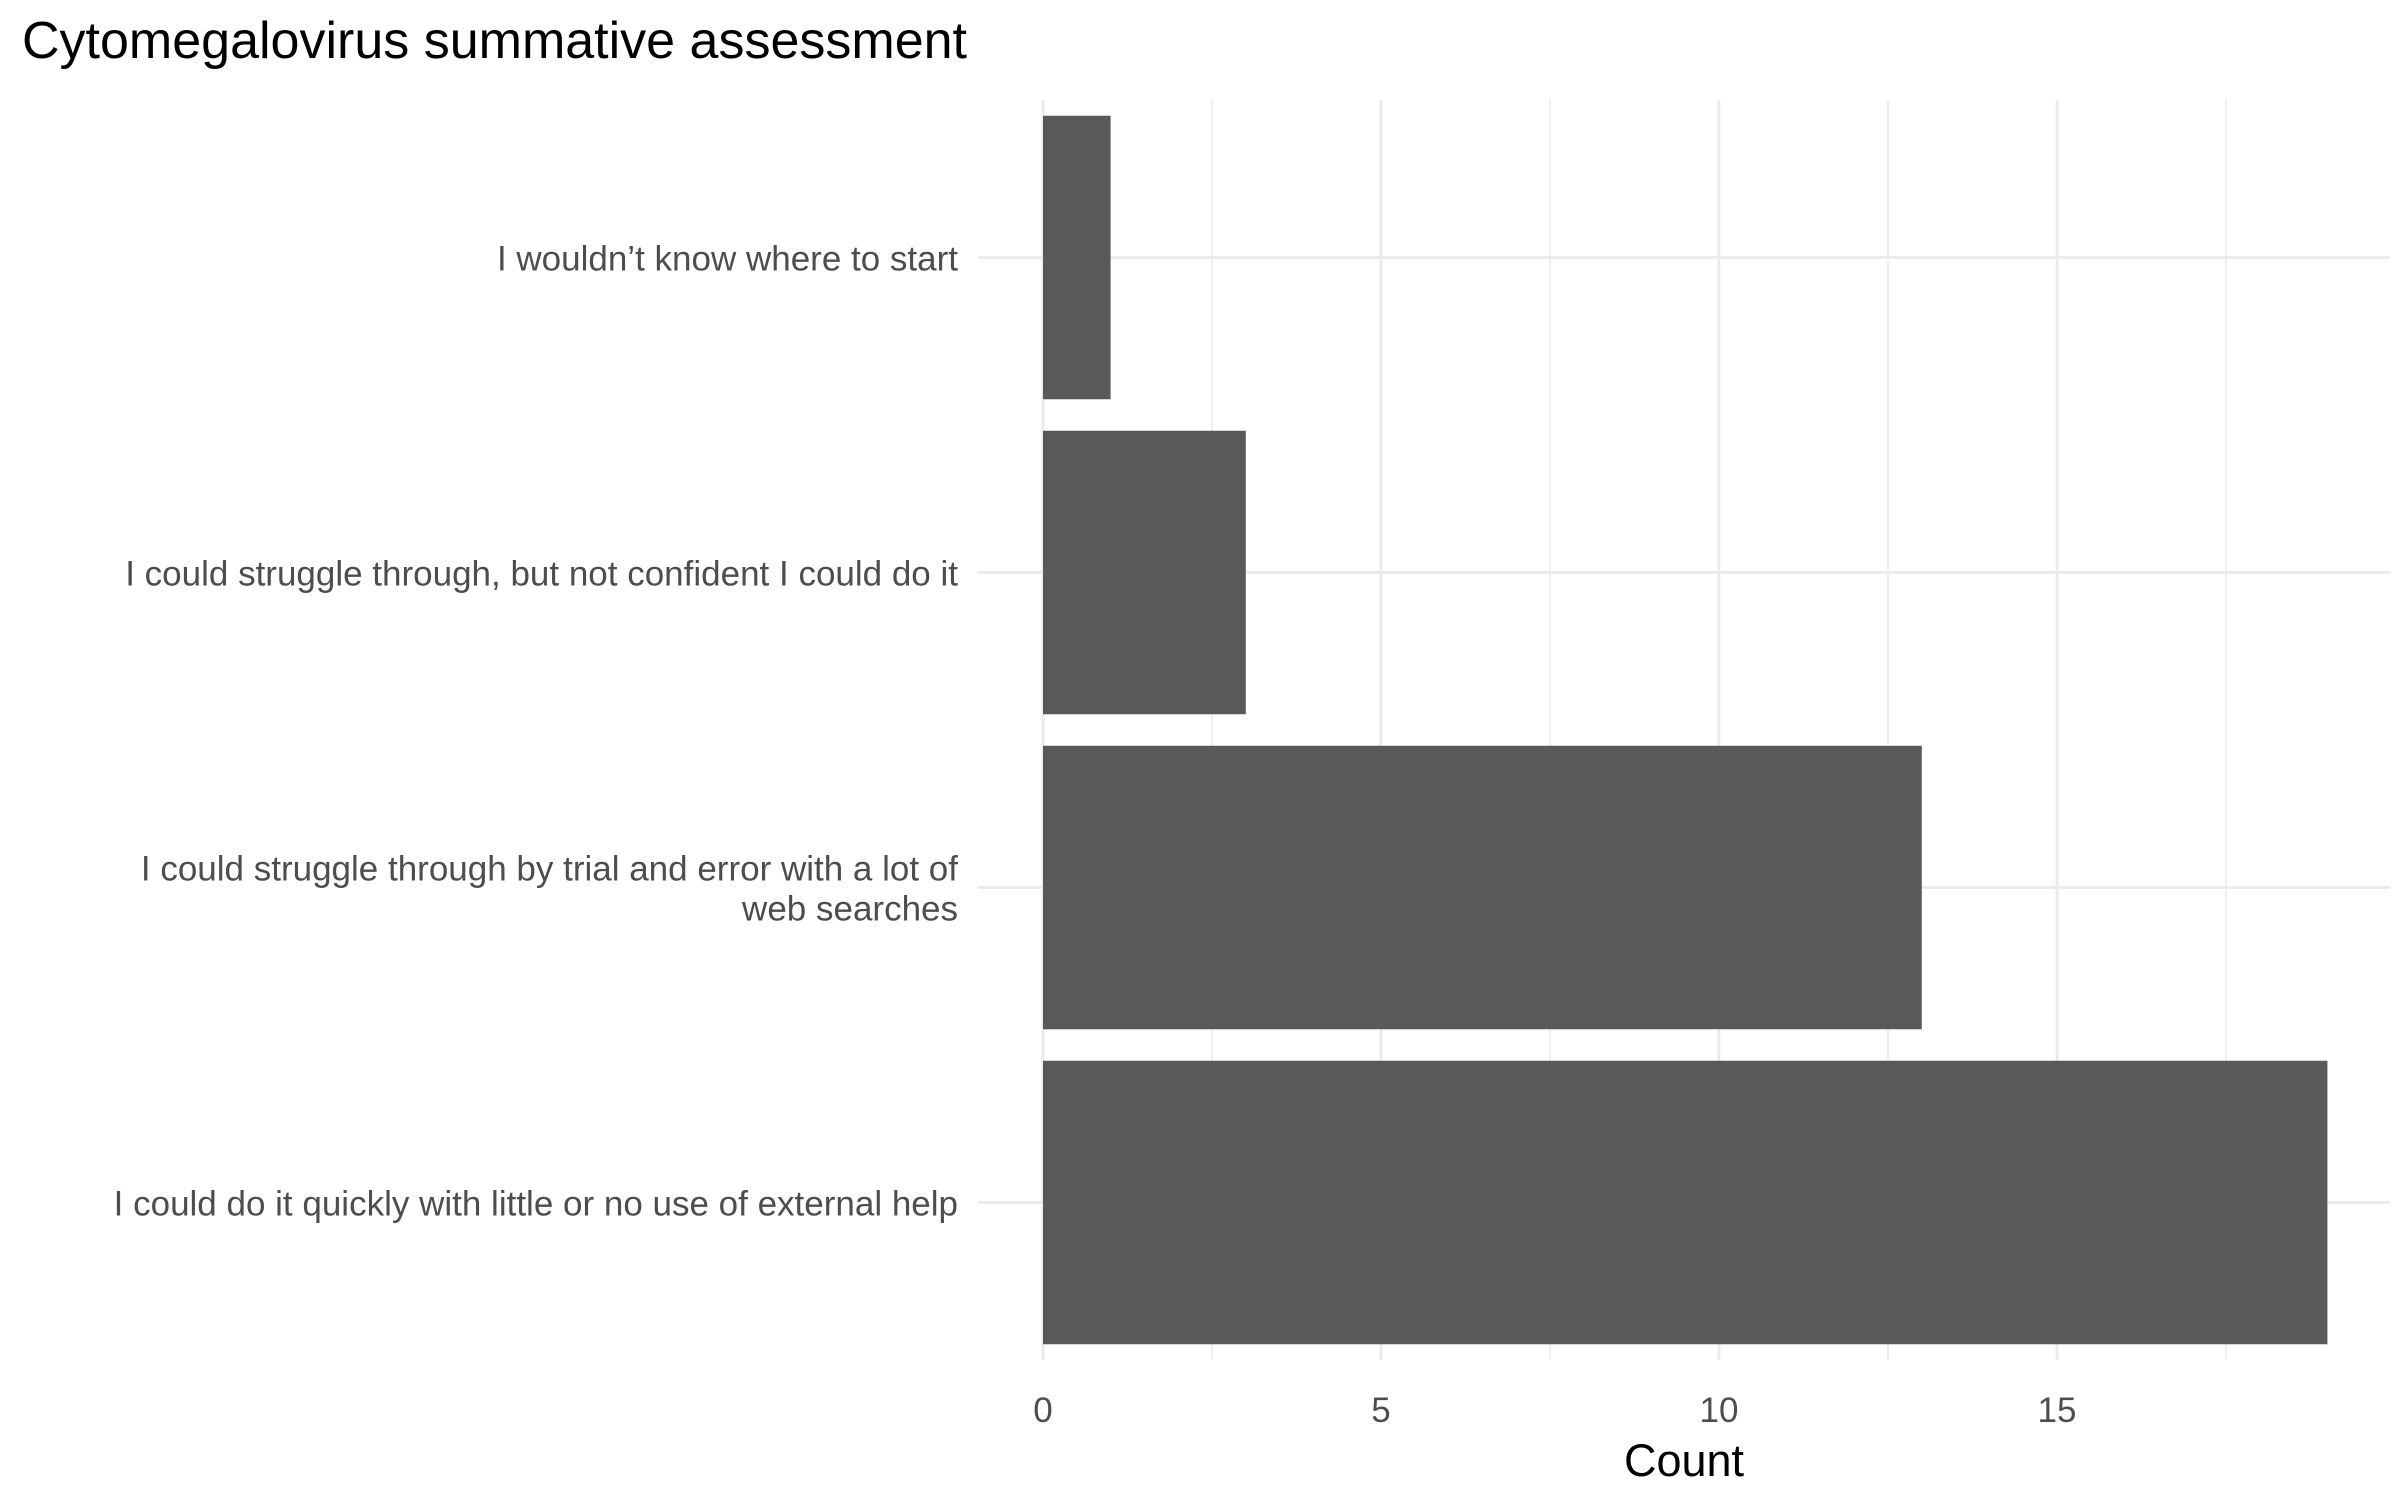 The width and height of the screenshot is (2400, 1500). I want to click on x-tick-label: 15, so click(2057, 1410).